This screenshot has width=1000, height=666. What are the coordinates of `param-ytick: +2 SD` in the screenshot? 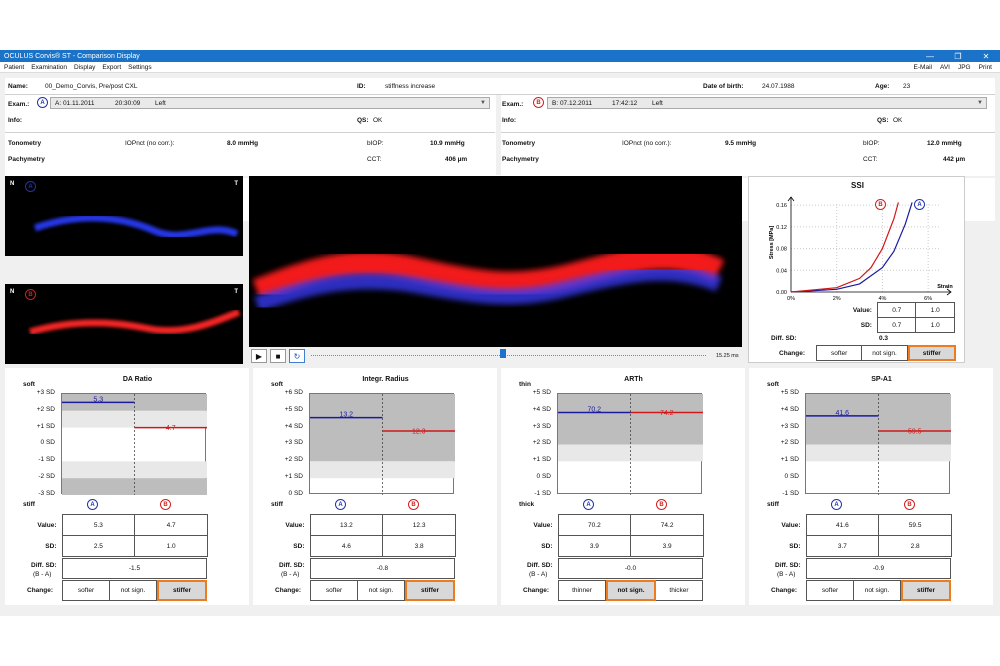 It's located at (541, 443).